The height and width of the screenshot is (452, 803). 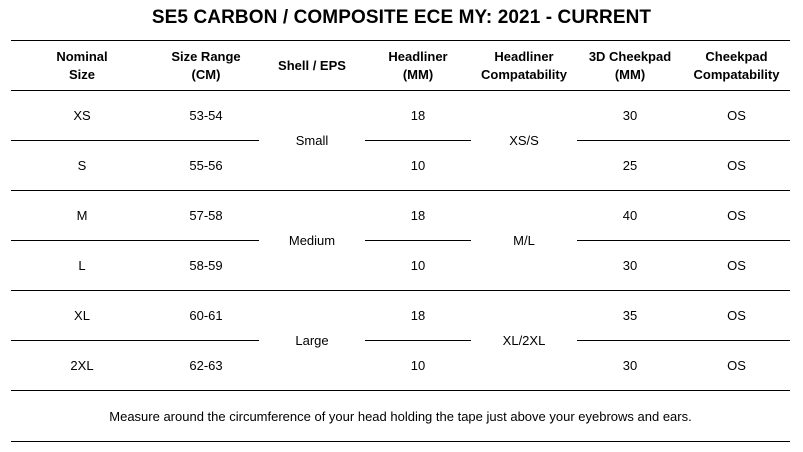 I want to click on shell-cell: Small, so click(x=312, y=140).